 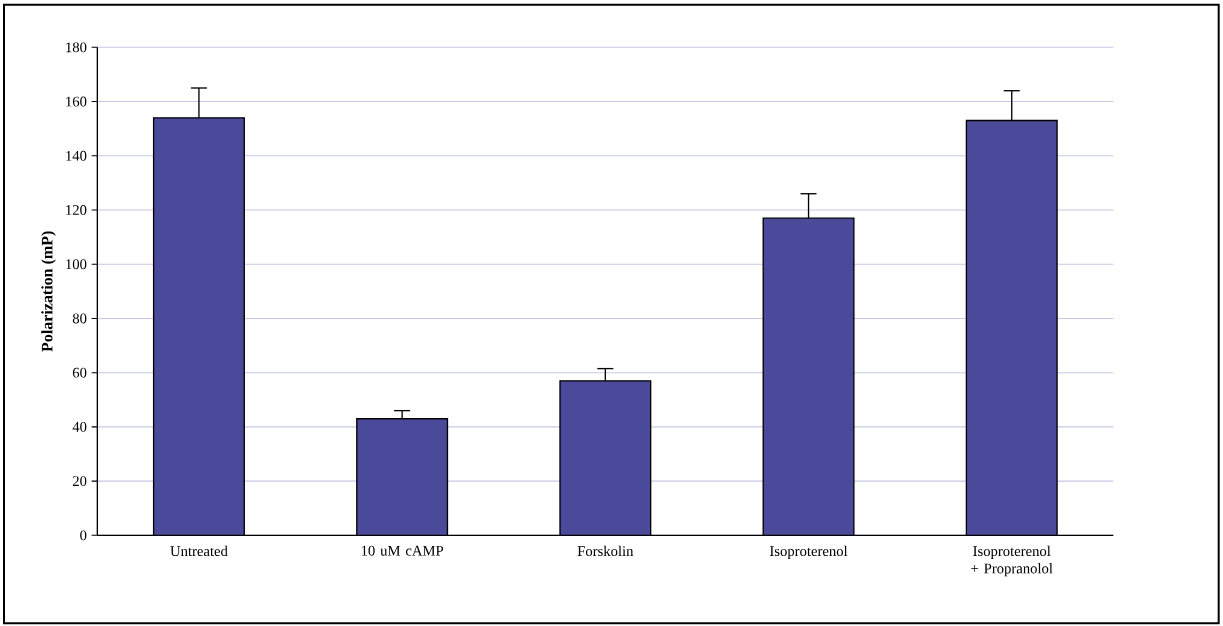 I want to click on y-tick-label: 40, so click(x=79, y=426).